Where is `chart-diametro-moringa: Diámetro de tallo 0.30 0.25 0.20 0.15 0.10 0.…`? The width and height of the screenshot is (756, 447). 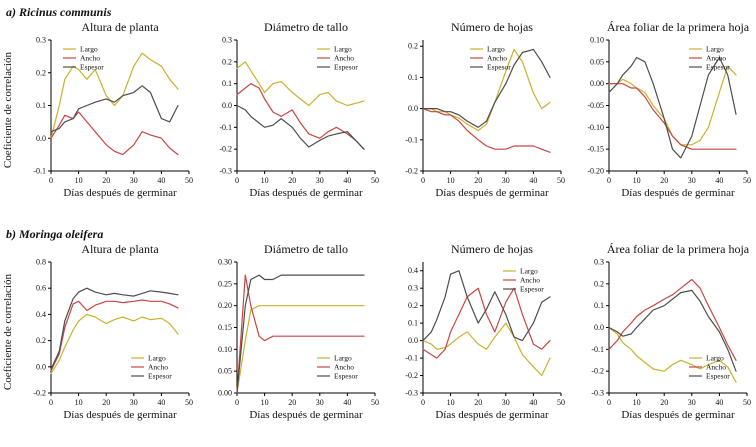 chart-diametro-moringa: Diámetro de tallo 0.30 0.25 0.20 0.15 0.10 0.… is located at coordinates (293, 332).